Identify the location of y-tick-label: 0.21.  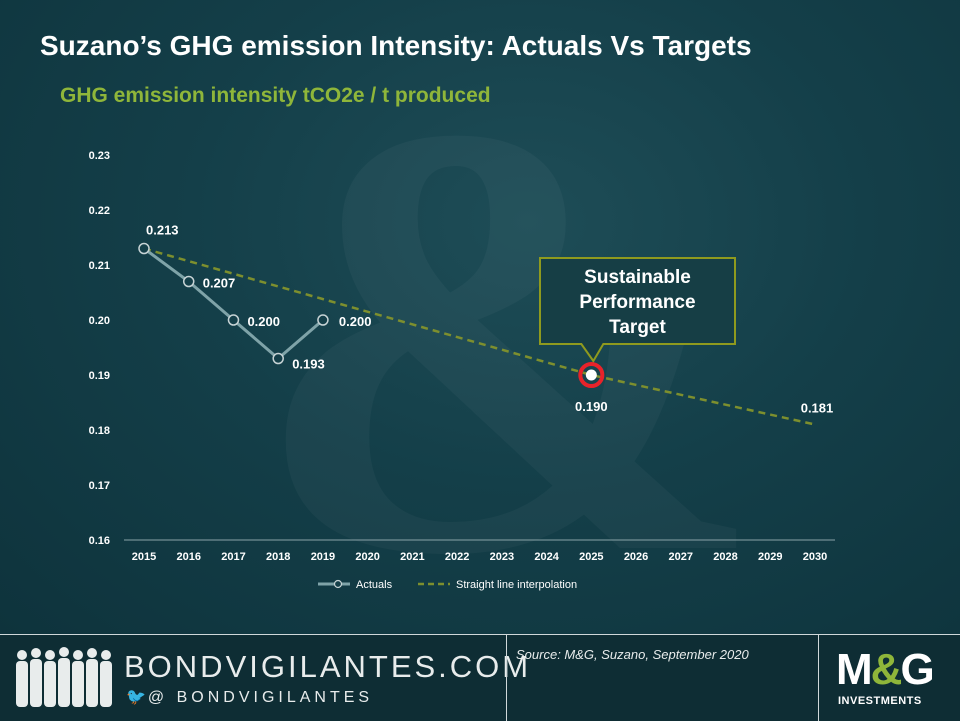
(99, 266).